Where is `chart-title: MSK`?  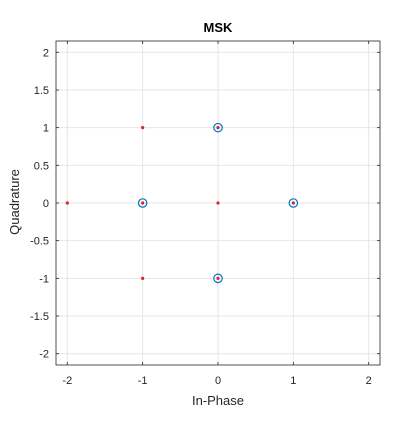 chart-title: MSK is located at coordinates (219, 27).